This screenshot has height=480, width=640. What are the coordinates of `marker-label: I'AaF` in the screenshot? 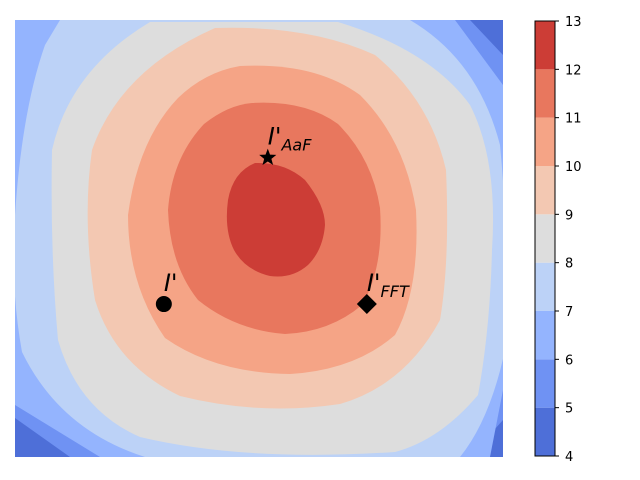 It's located at (290, 139).